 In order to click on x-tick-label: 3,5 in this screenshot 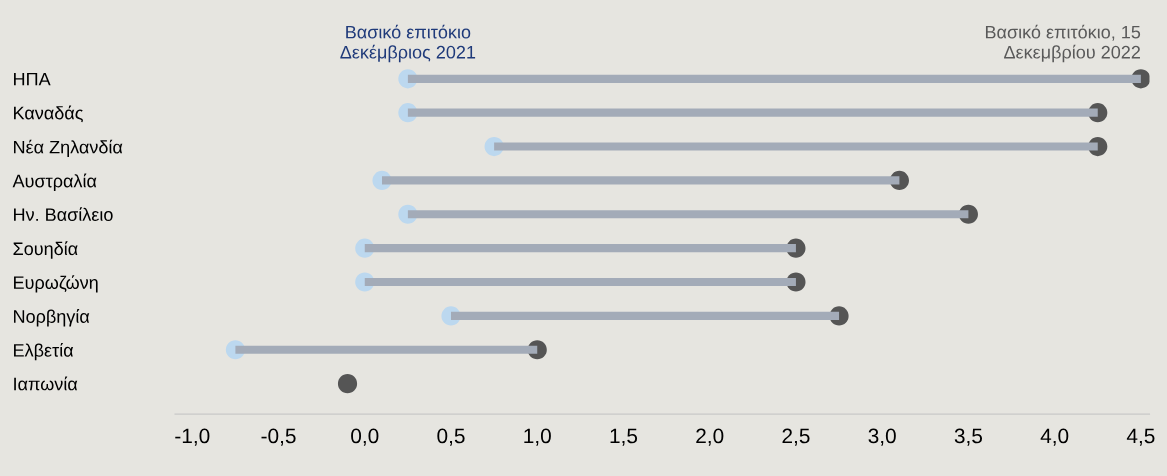, I will do `click(968, 437)`.